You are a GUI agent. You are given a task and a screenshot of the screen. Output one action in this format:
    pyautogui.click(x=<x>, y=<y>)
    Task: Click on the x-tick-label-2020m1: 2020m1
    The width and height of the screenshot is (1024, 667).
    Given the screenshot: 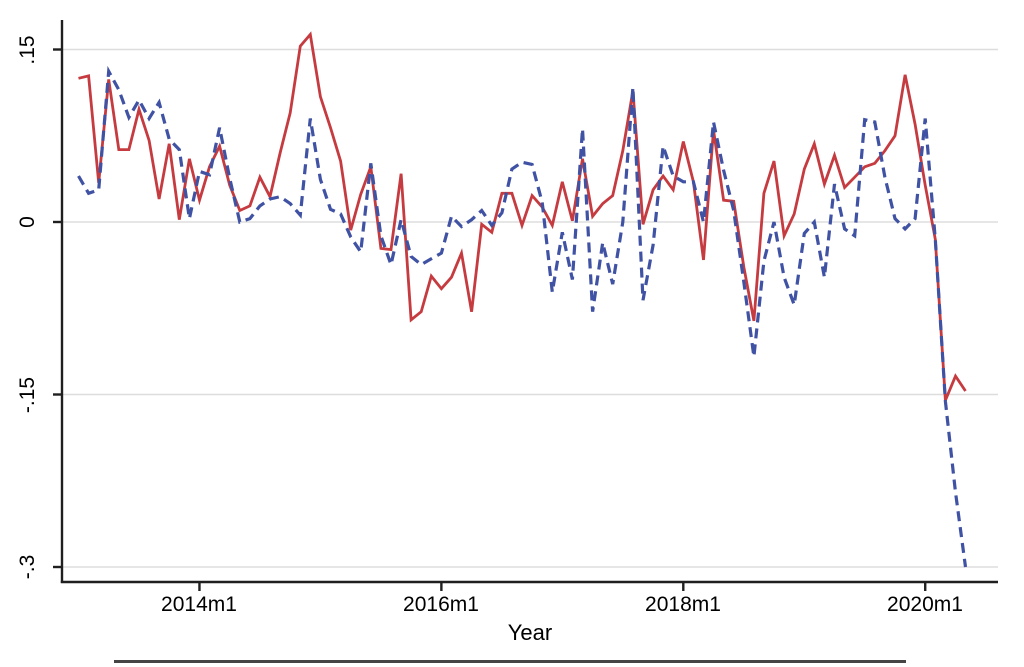 What is the action you would take?
    pyautogui.click(x=925, y=604)
    